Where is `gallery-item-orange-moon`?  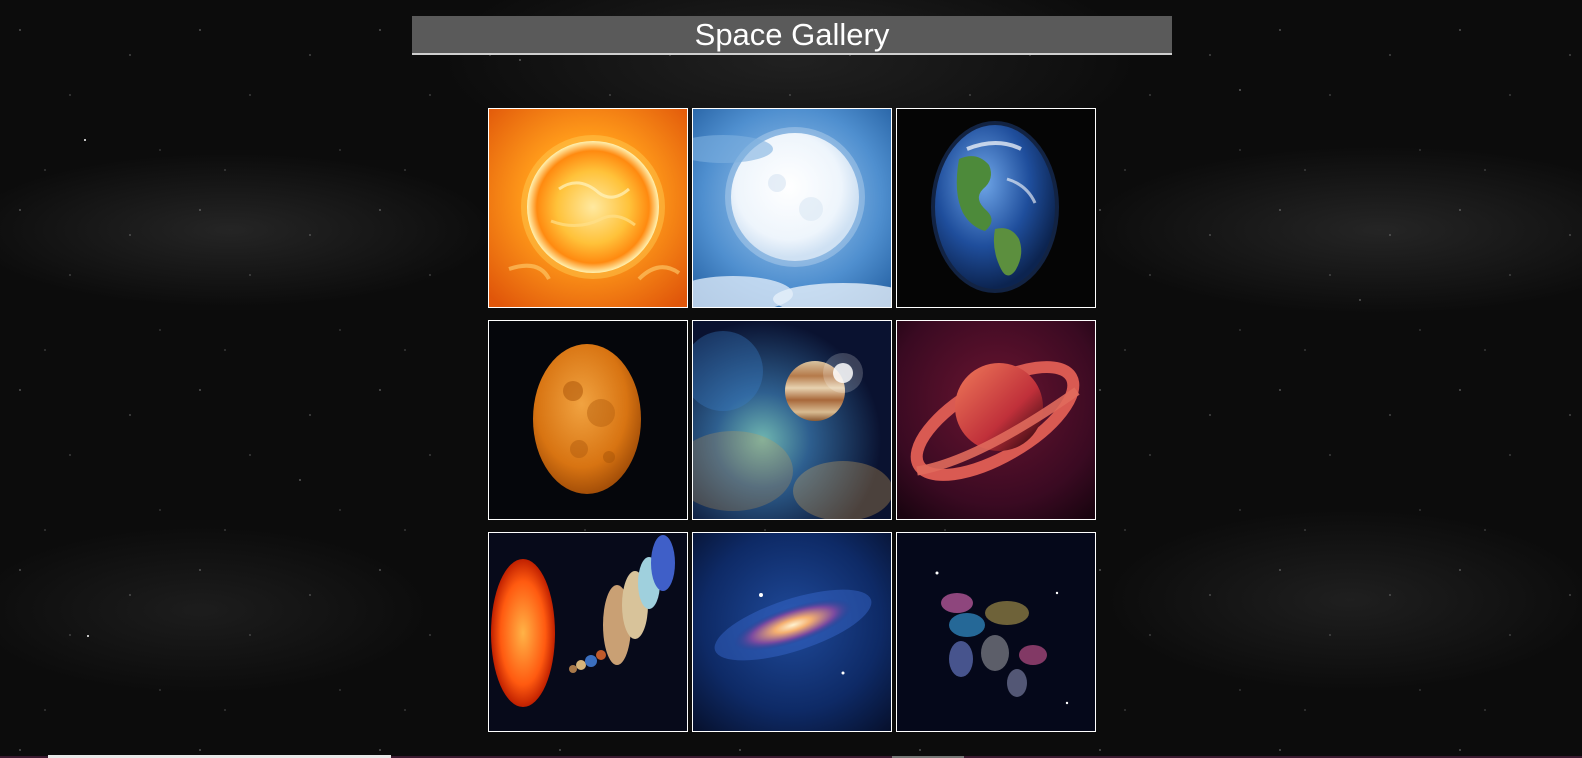
gallery-item-orange-moon is located at coordinates (588, 420).